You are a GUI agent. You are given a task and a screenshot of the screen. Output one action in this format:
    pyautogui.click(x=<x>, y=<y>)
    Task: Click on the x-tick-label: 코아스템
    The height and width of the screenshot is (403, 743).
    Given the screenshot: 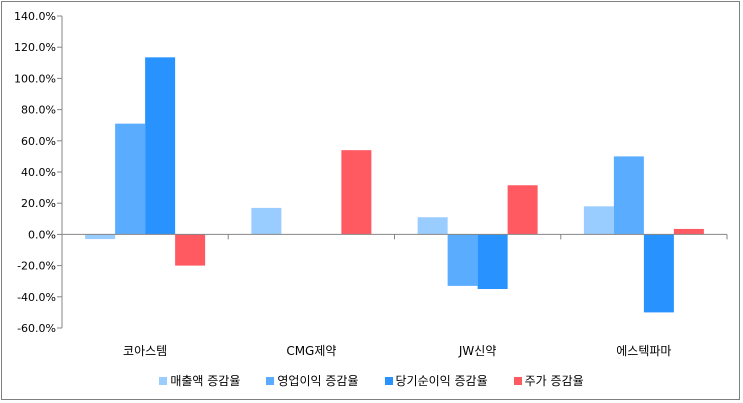 What is the action you would take?
    pyautogui.click(x=145, y=351)
    